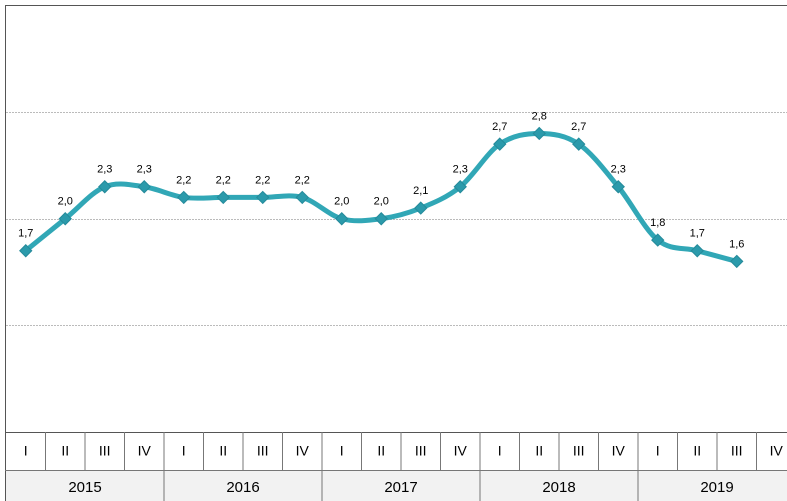 This screenshot has height=501, width=787. What do you see at coordinates (420, 191) in the screenshot?
I see `data-label: 2,1` at bounding box center [420, 191].